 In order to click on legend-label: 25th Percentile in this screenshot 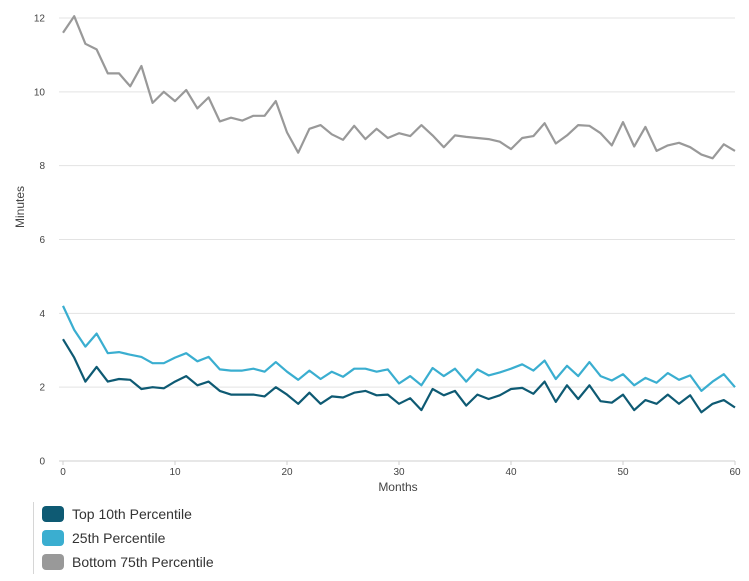, I will do `click(119, 538)`.